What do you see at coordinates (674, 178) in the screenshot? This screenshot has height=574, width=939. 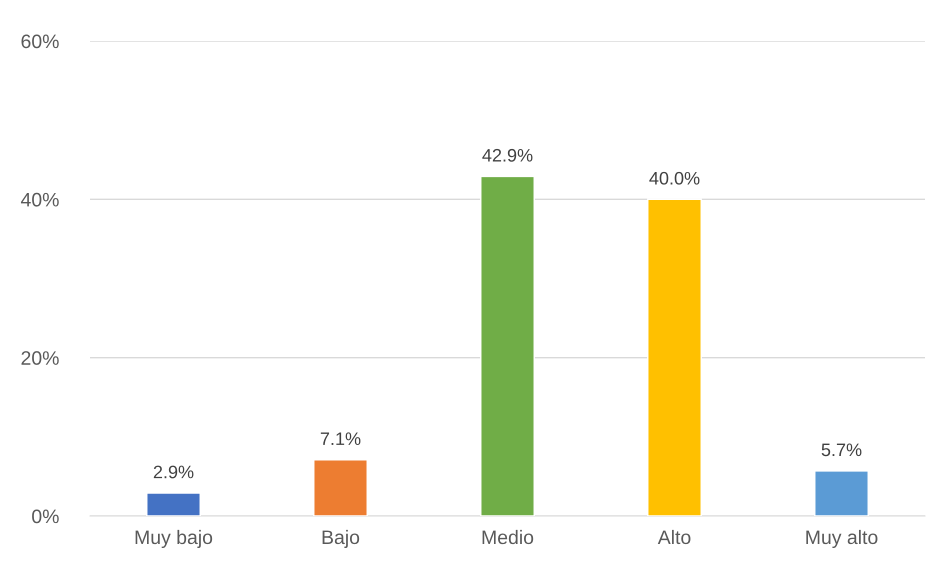 I see `data-label: 40.0%` at bounding box center [674, 178].